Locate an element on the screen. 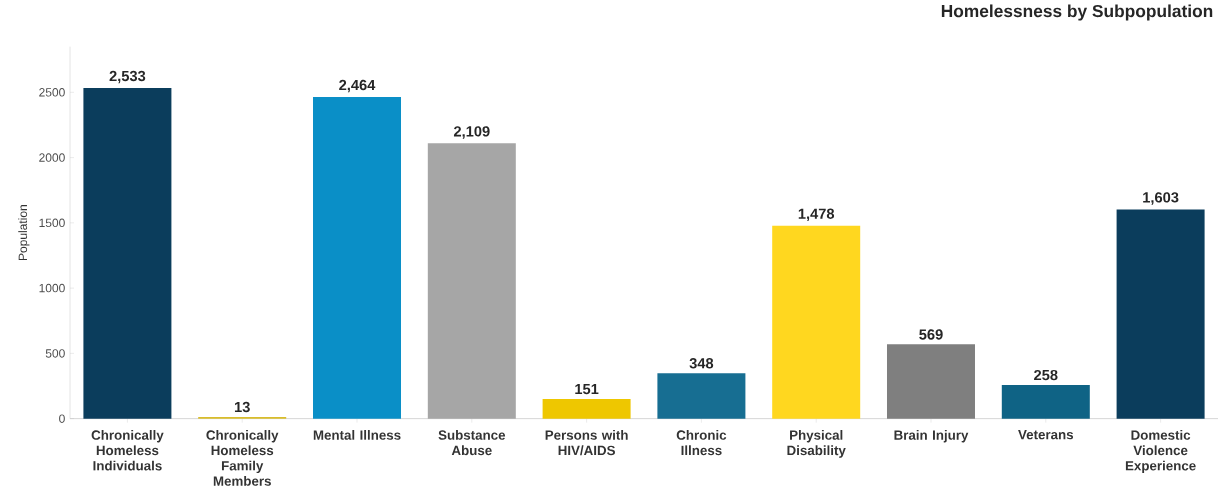  x-tick-label: Domestic Violence Experience is located at coordinates (1160, 452).